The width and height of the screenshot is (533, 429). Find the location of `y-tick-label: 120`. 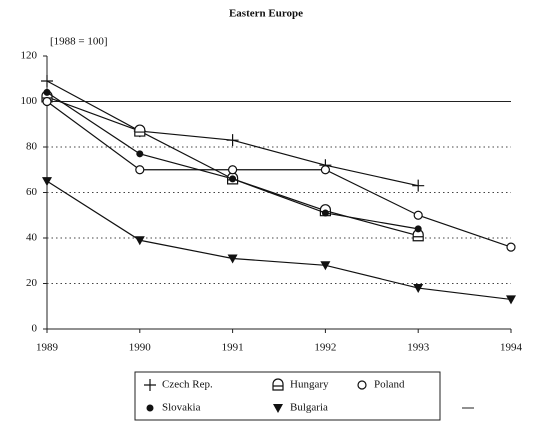

y-tick-label: 120 is located at coordinates (29, 56).